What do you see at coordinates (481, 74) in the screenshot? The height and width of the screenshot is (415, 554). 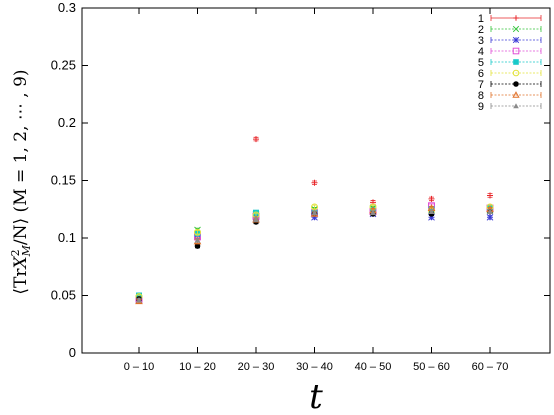 I see `legend-label: 6` at bounding box center [481, 74].